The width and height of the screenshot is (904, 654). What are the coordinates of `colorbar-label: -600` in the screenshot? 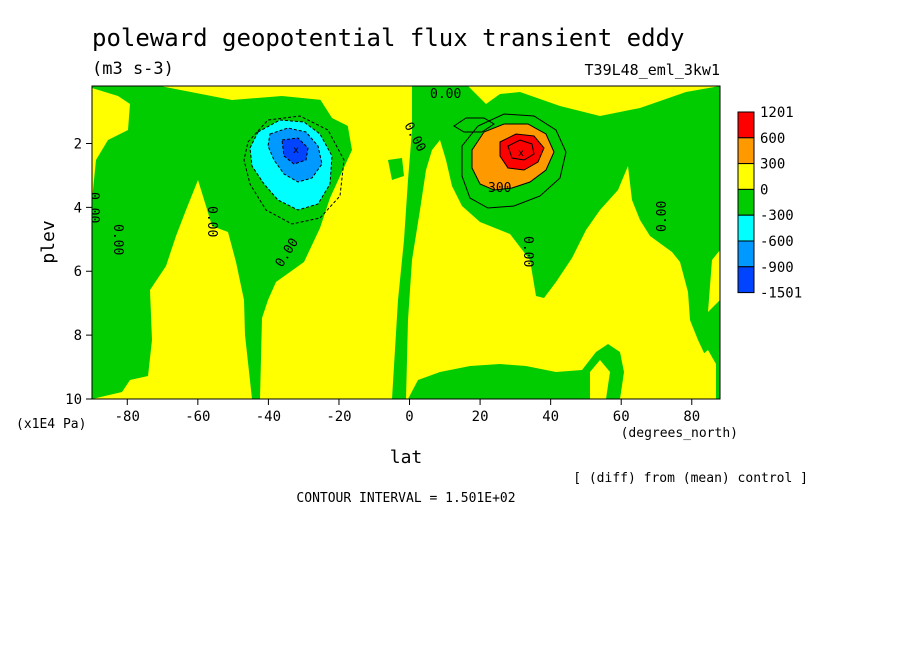 It's located at (777, 242).